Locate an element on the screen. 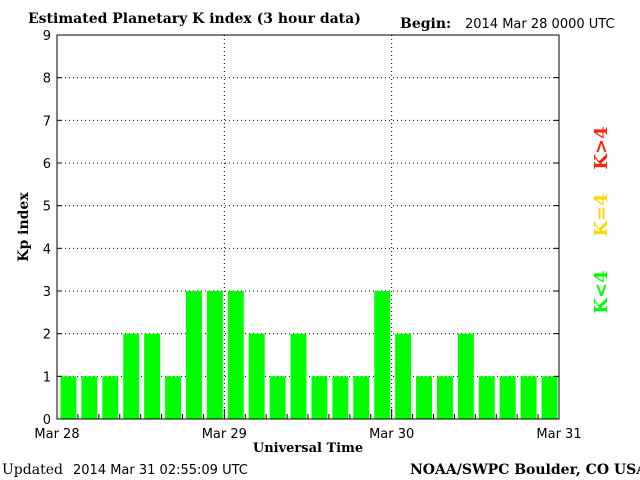 The image size is (640, 480). credit-text: NOAA/SWPC Boulder, CO USA is located at coordinates (525, 470).